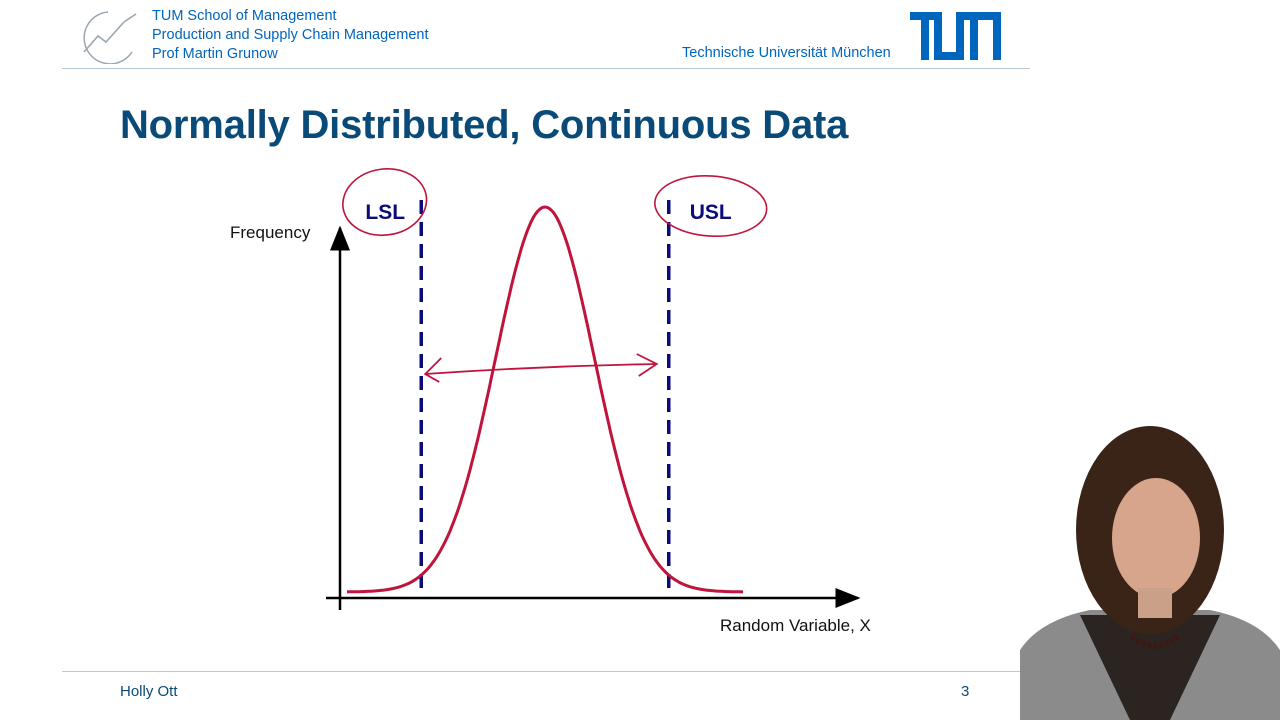 Image resolution: width=1280 pixels, height=720 pixels. Describe the element at coordinates (244, 16) in the screenshot. I see `institution-line-school: TUM School of Management` at that location.